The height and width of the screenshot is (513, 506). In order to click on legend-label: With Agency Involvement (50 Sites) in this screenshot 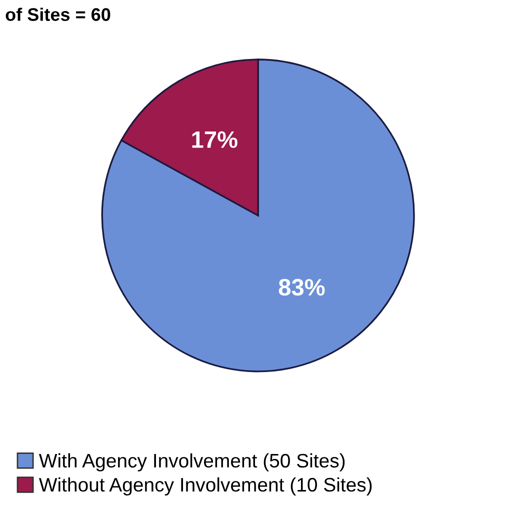, I will do `click(191, 462)`.